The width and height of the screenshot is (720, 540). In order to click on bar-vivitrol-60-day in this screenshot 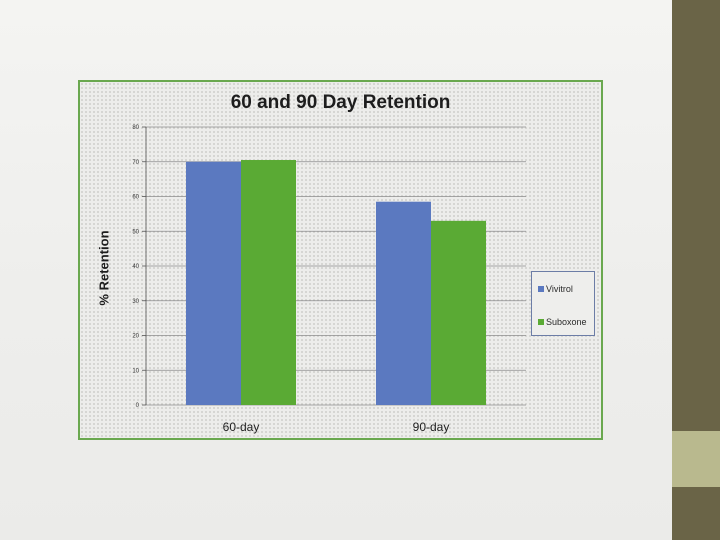, I will do `click(213, 283)`.